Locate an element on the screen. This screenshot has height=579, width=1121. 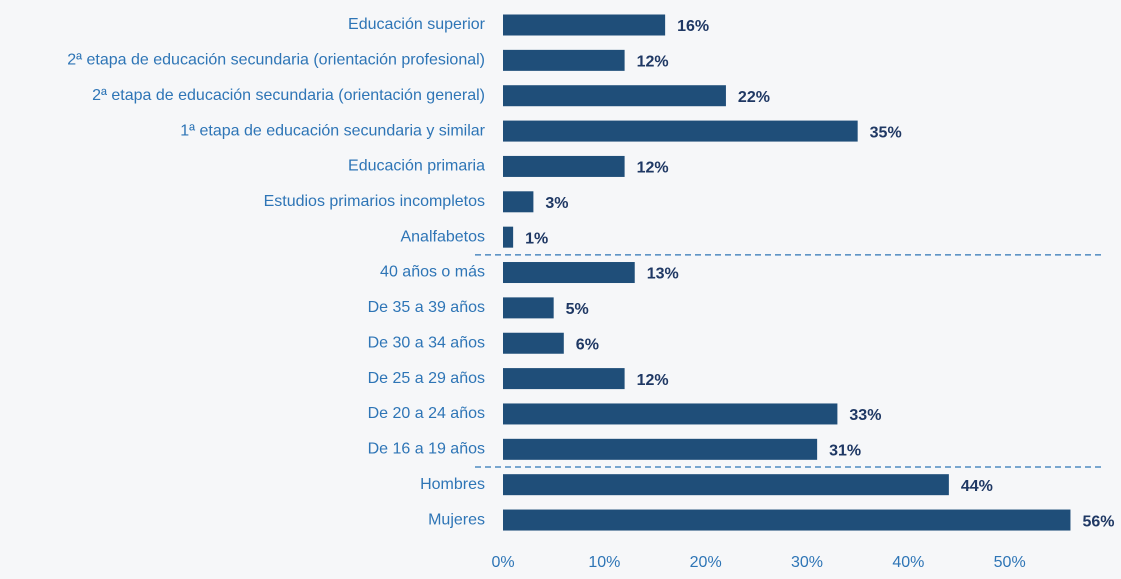
value-label: 56% is located at coordinates (1098, 521).